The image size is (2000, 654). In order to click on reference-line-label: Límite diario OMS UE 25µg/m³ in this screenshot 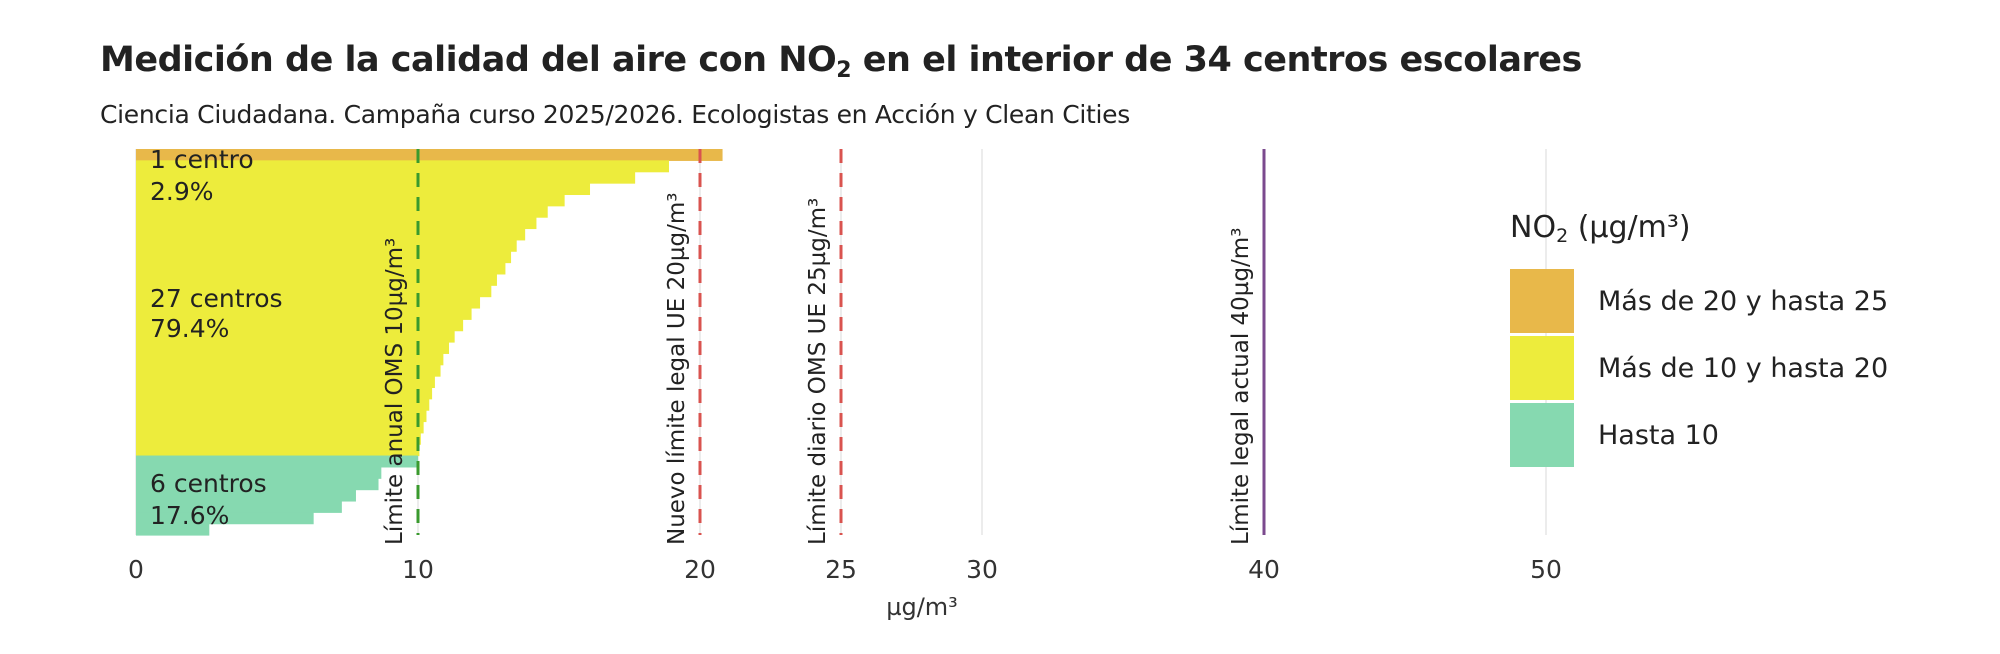, I will do `click(818, 371)`.